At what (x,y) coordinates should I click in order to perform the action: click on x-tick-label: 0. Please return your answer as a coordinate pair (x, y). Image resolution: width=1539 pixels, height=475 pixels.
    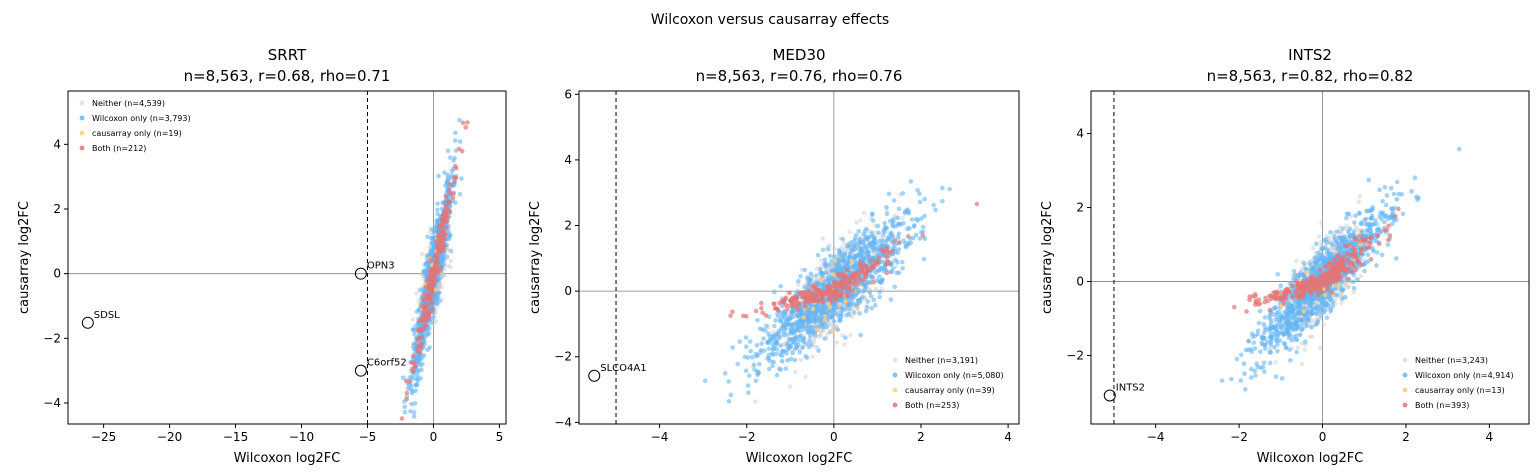
    Looking at the image, I should click on (434, 437).